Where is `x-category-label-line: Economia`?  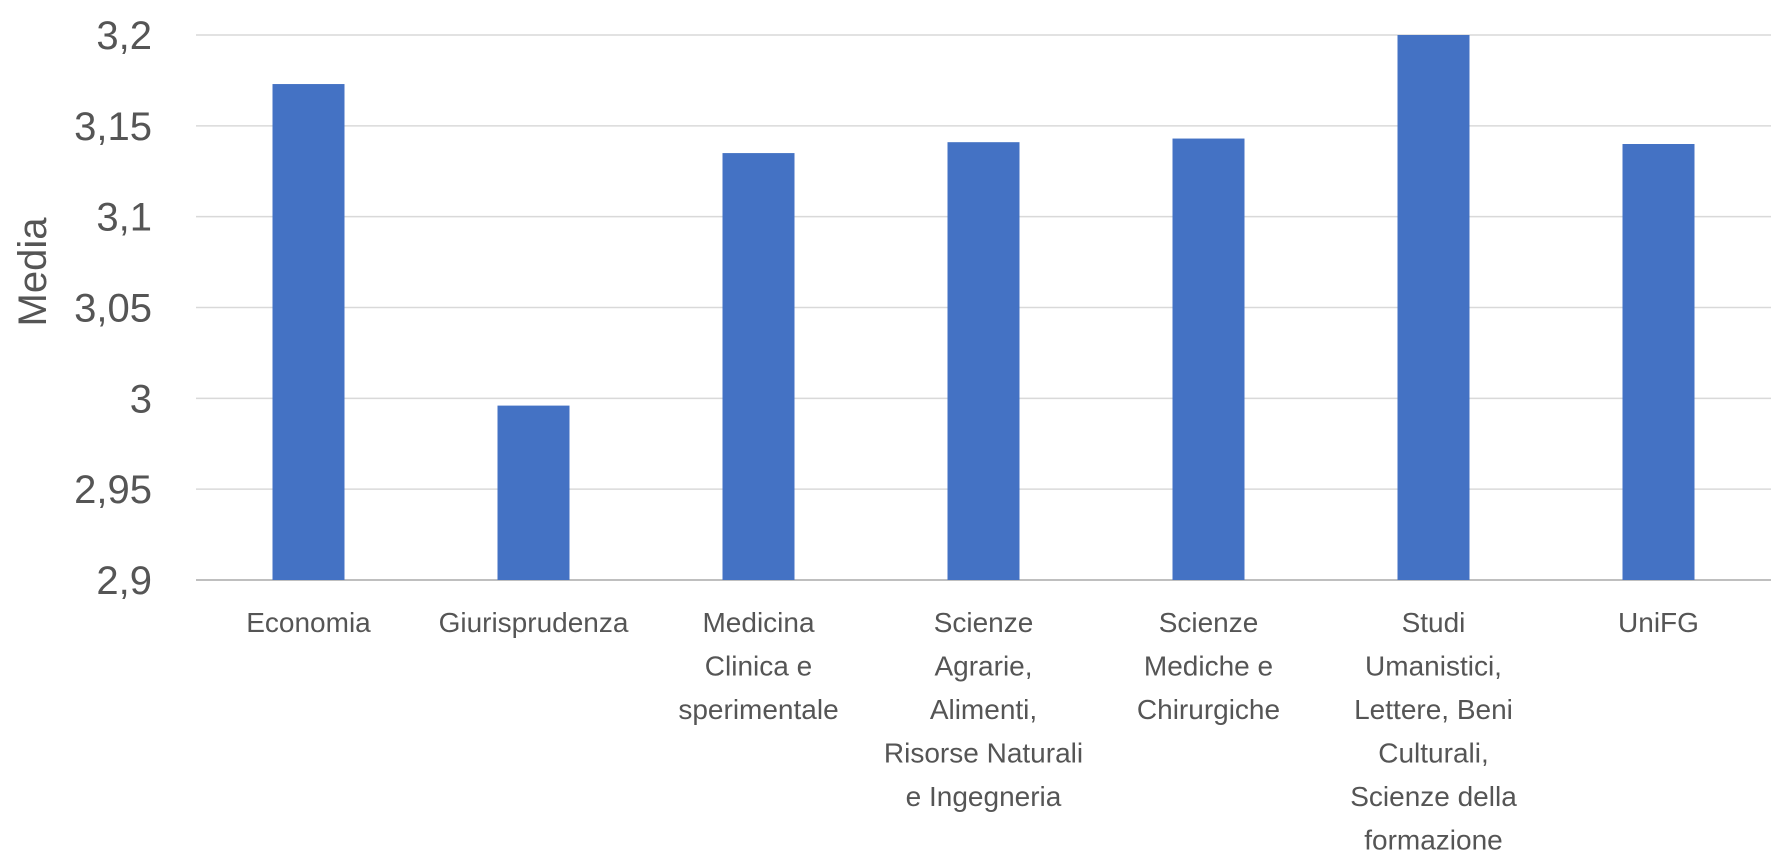
x-category-label-line: Economia is located at coordinates (308, 622).